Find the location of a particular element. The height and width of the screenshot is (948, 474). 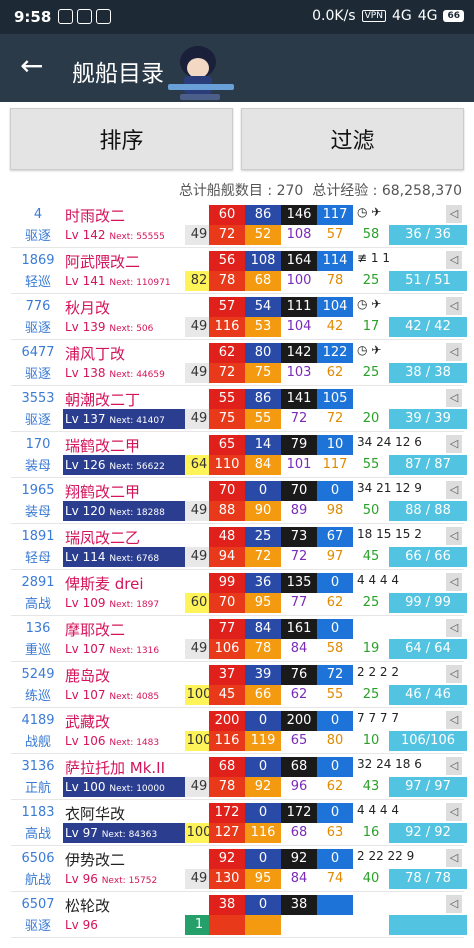

stat-aa: 117 is located at coordinates (335, 215).